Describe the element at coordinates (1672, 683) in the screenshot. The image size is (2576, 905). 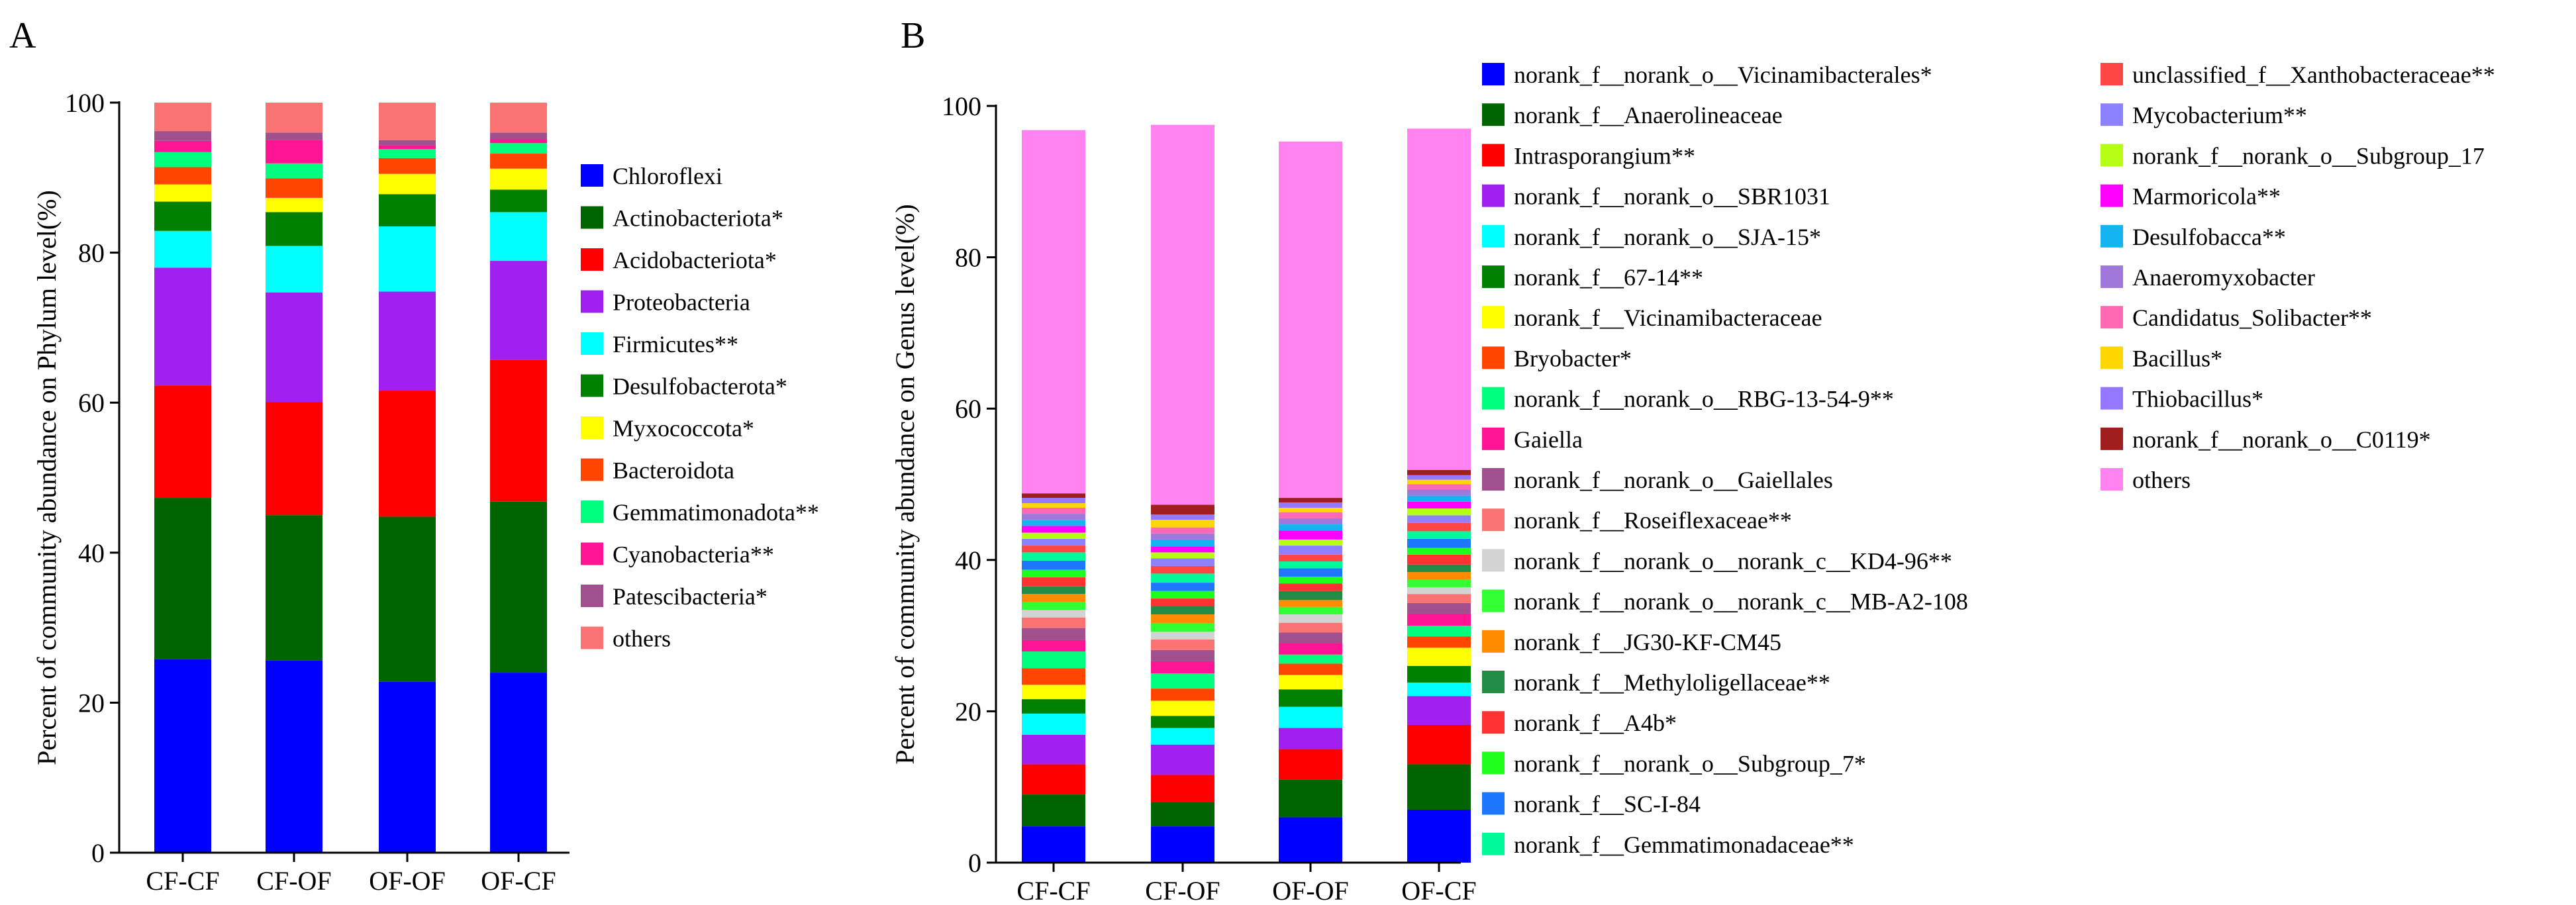
I see `legend-label: norank_f__Methyloligellaceae**` at that location.